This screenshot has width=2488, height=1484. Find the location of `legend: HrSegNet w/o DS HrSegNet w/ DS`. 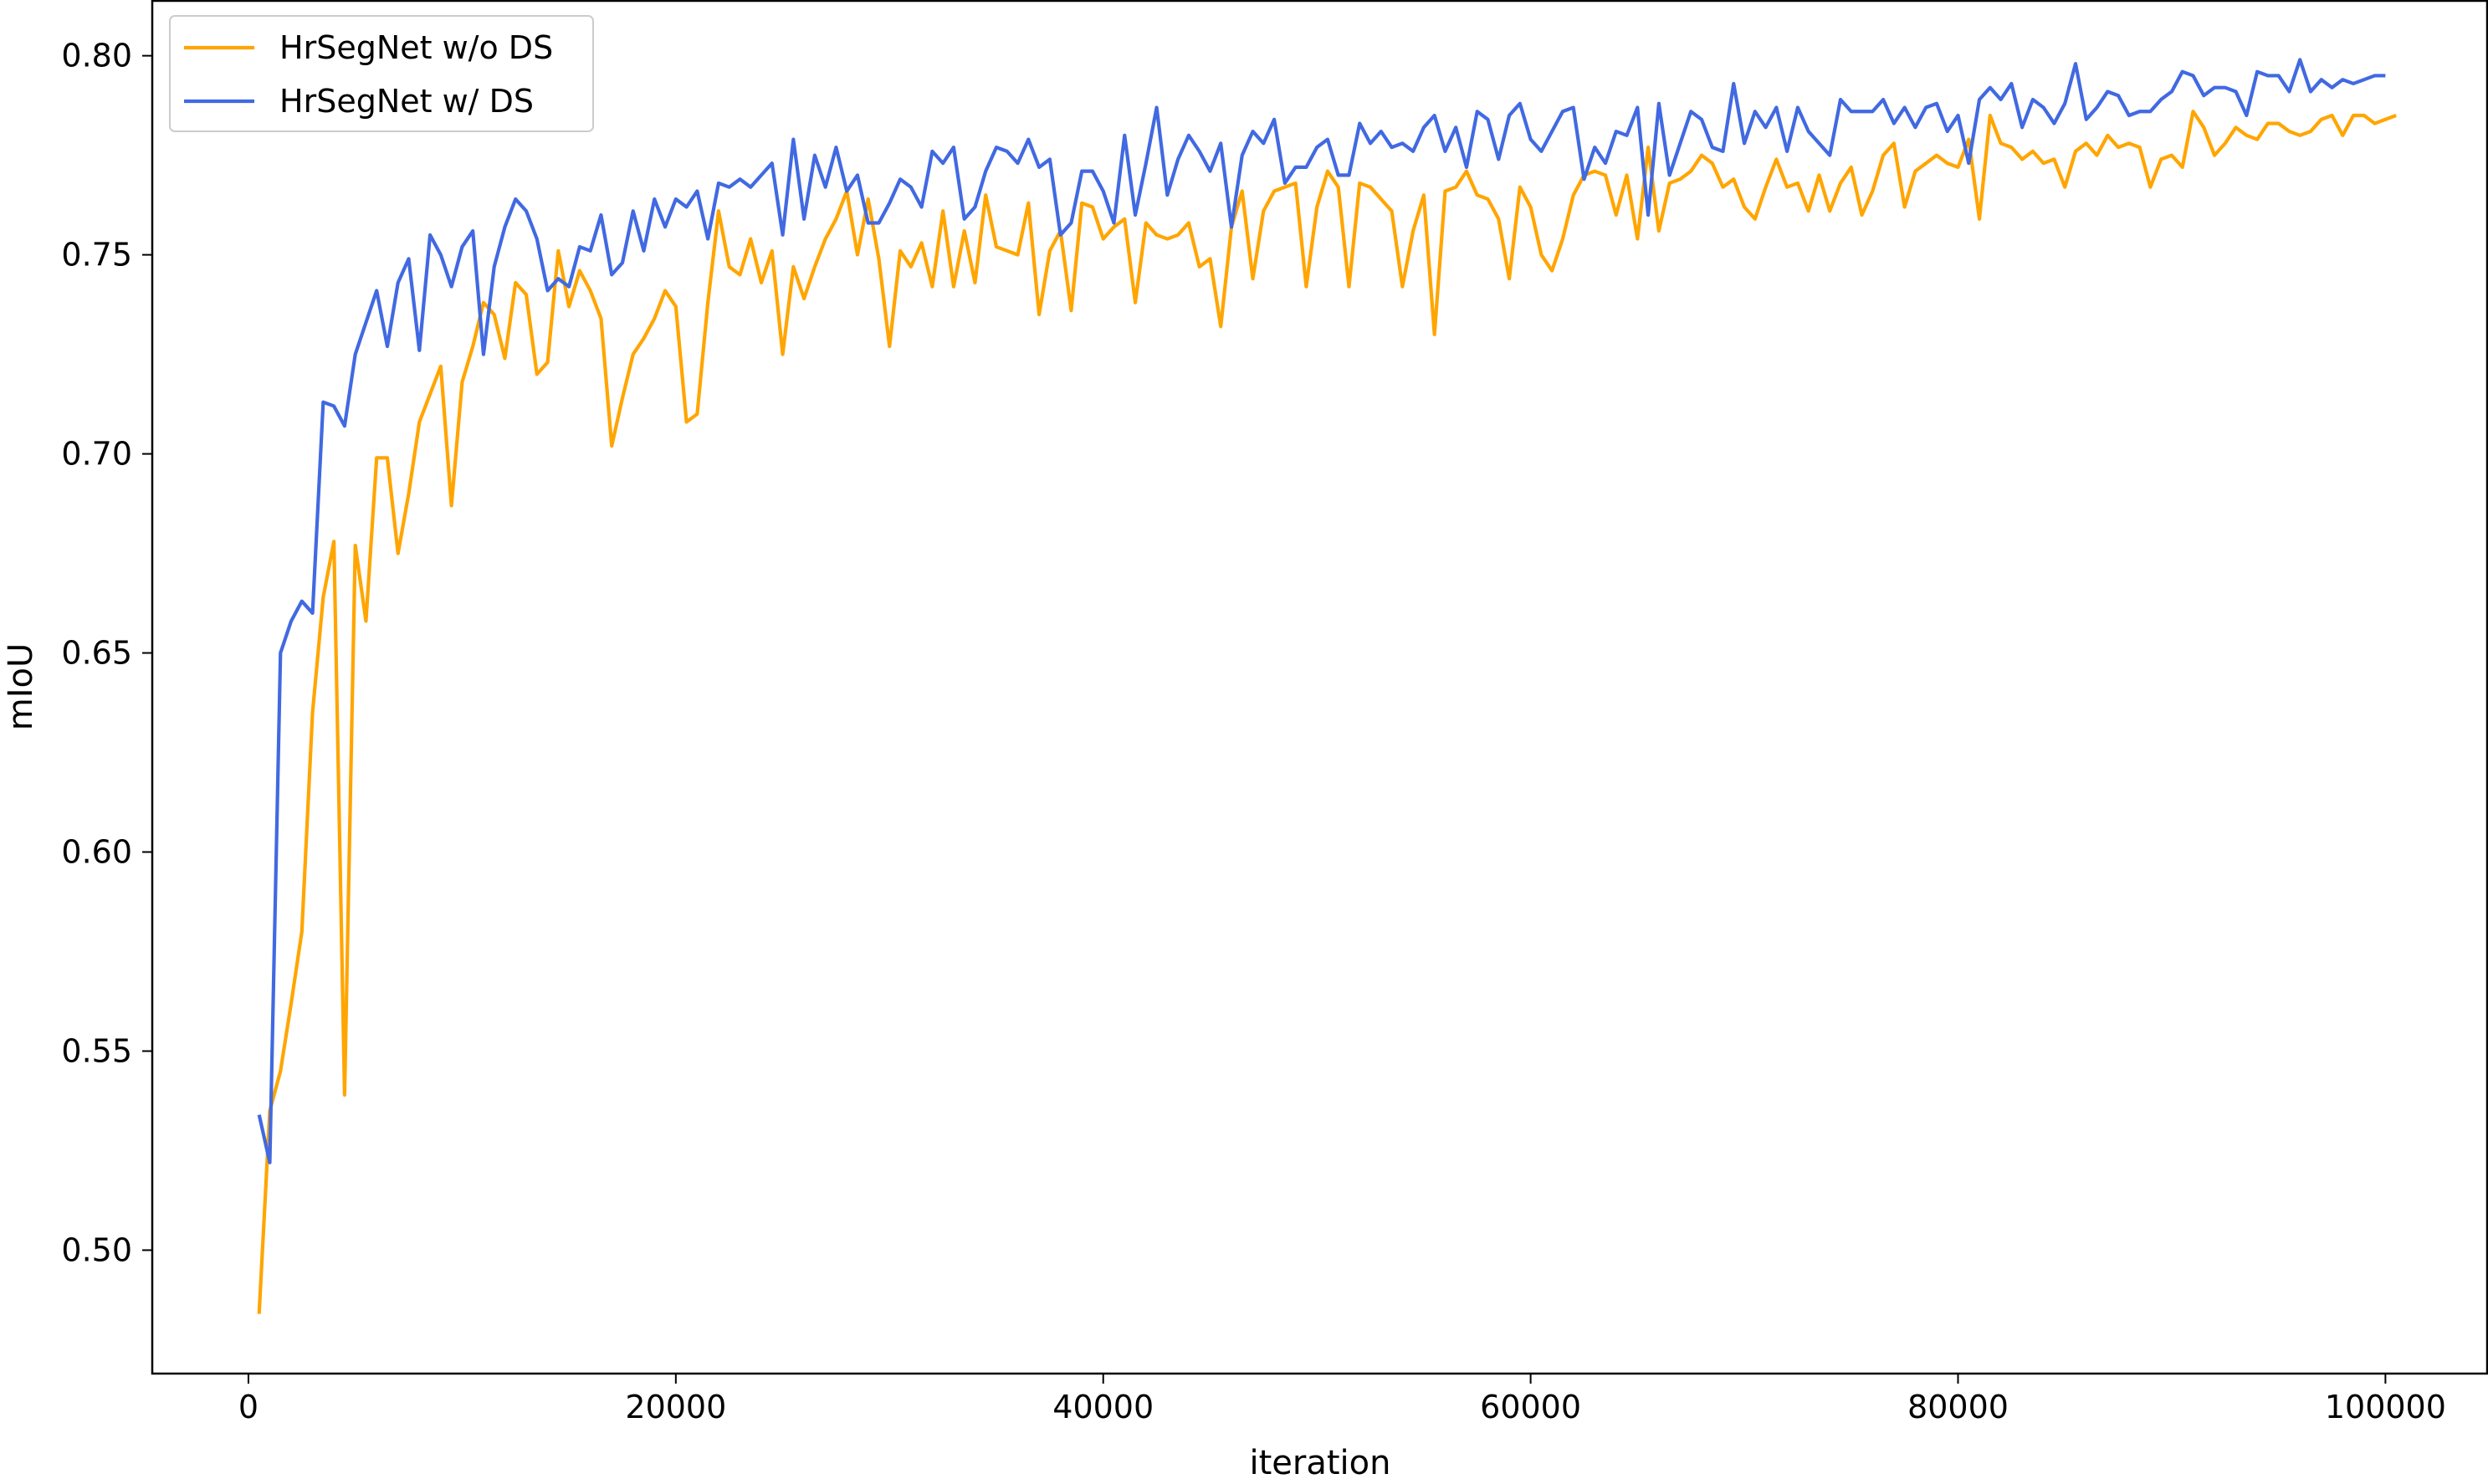

legend: HrSegNet w/o DS HrSegNet w/ DS is located at coordinates (382, 73).